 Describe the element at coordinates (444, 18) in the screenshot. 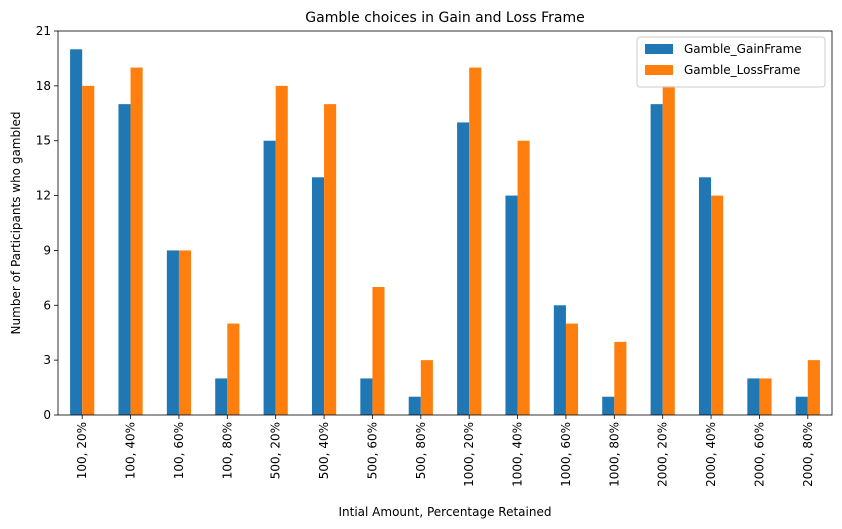

I see `chart-title: Gamble choices in Gain and Loss Frame` at that location.